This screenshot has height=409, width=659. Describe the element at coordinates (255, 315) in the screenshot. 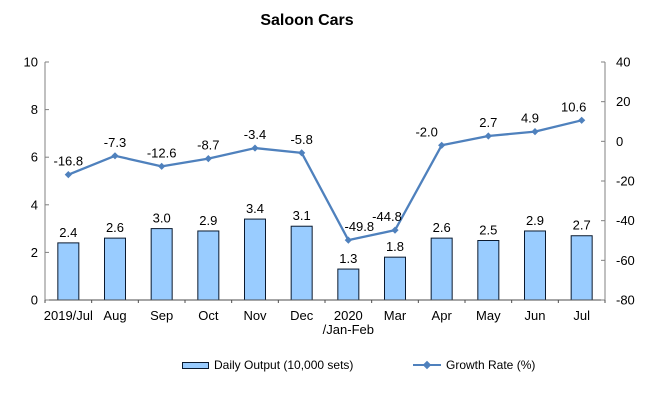

I see `x-axis-category-label: Nov` at that location.